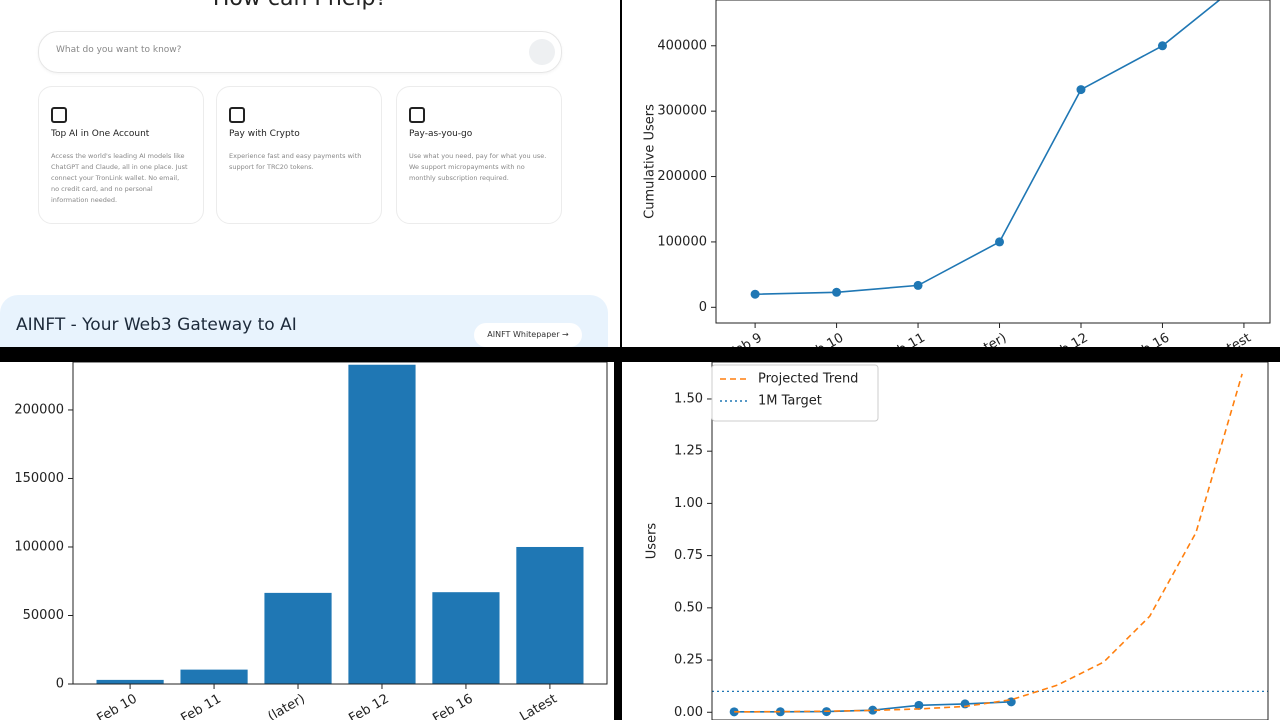 The image size is (1280, 720). I want to click on y-tick-label: 150000, so click(39, 478).